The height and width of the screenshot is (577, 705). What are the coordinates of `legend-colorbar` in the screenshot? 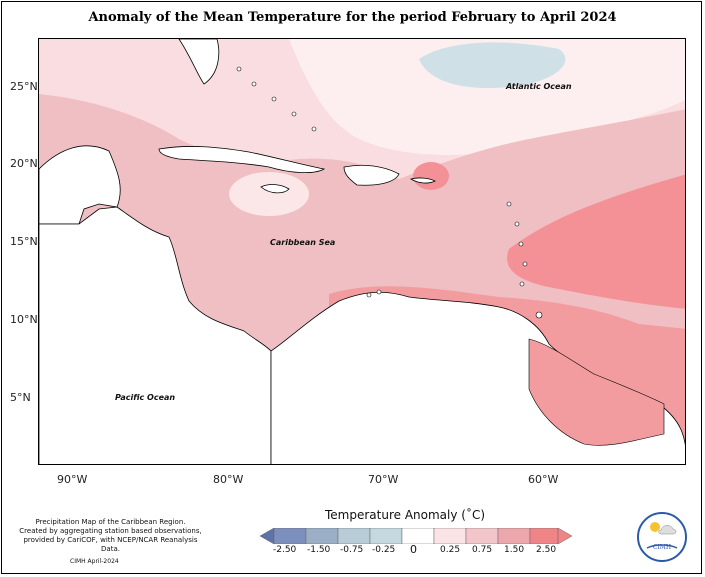 It's located at (416, 536).